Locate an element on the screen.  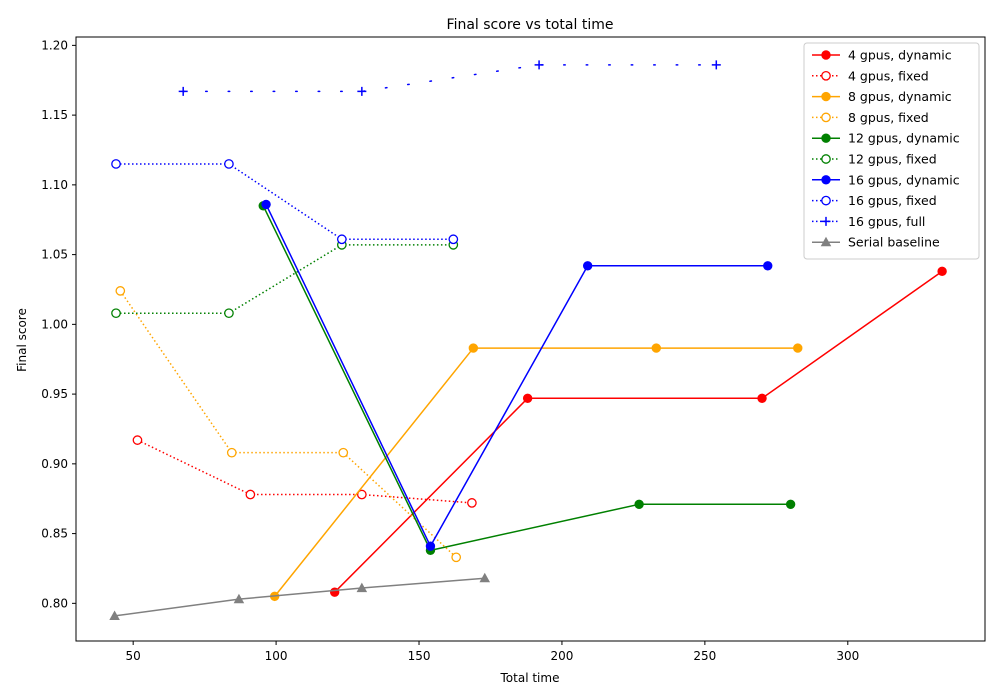
x-tick-label: 300 is located at coordinates (847, 656).